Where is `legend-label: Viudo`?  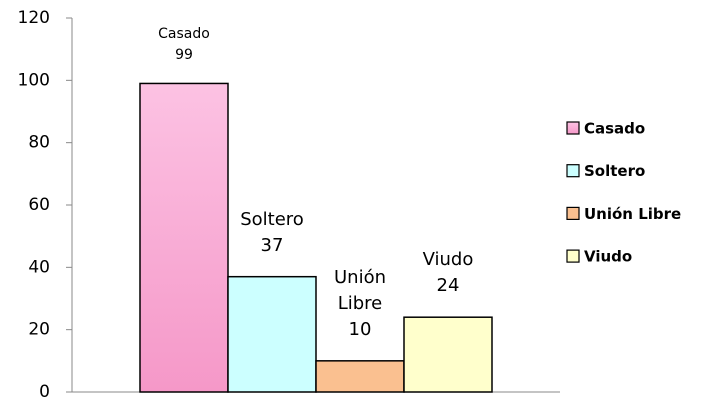
legend-label: Viudo is located at coordinates (608, 257).